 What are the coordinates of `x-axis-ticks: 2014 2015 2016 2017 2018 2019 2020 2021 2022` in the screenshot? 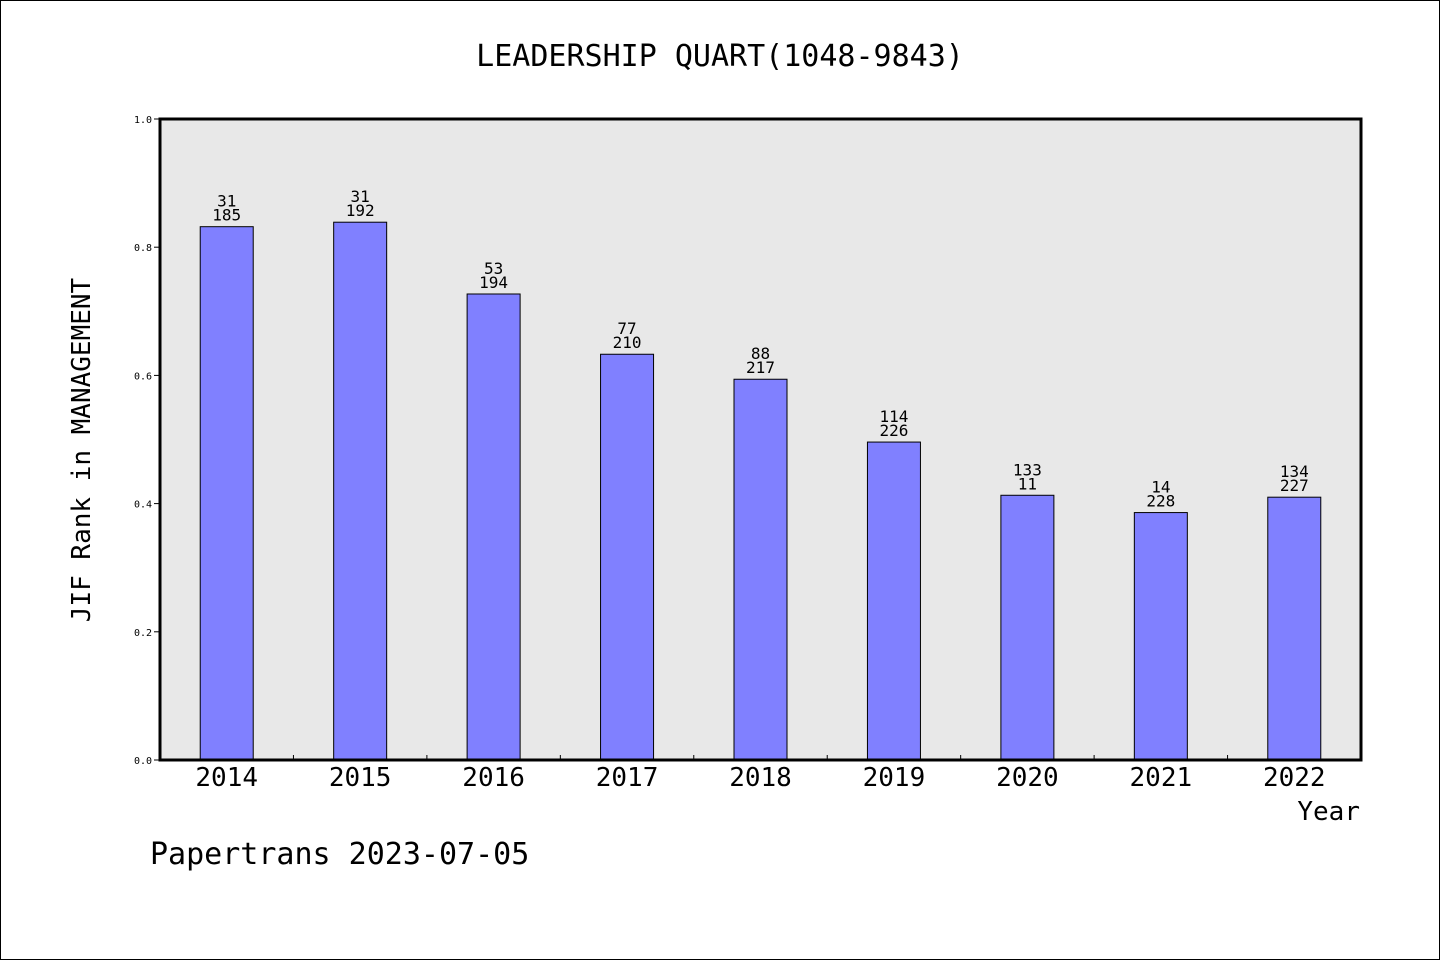 It's located at (760, 774).